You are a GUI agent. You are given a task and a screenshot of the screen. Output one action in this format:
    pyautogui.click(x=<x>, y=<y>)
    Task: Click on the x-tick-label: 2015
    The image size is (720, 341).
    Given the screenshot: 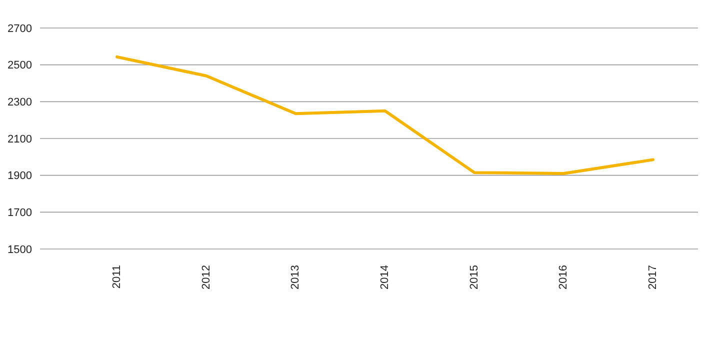 What is the action you would take?
    pyautogui.click(x=474, y=277)
    